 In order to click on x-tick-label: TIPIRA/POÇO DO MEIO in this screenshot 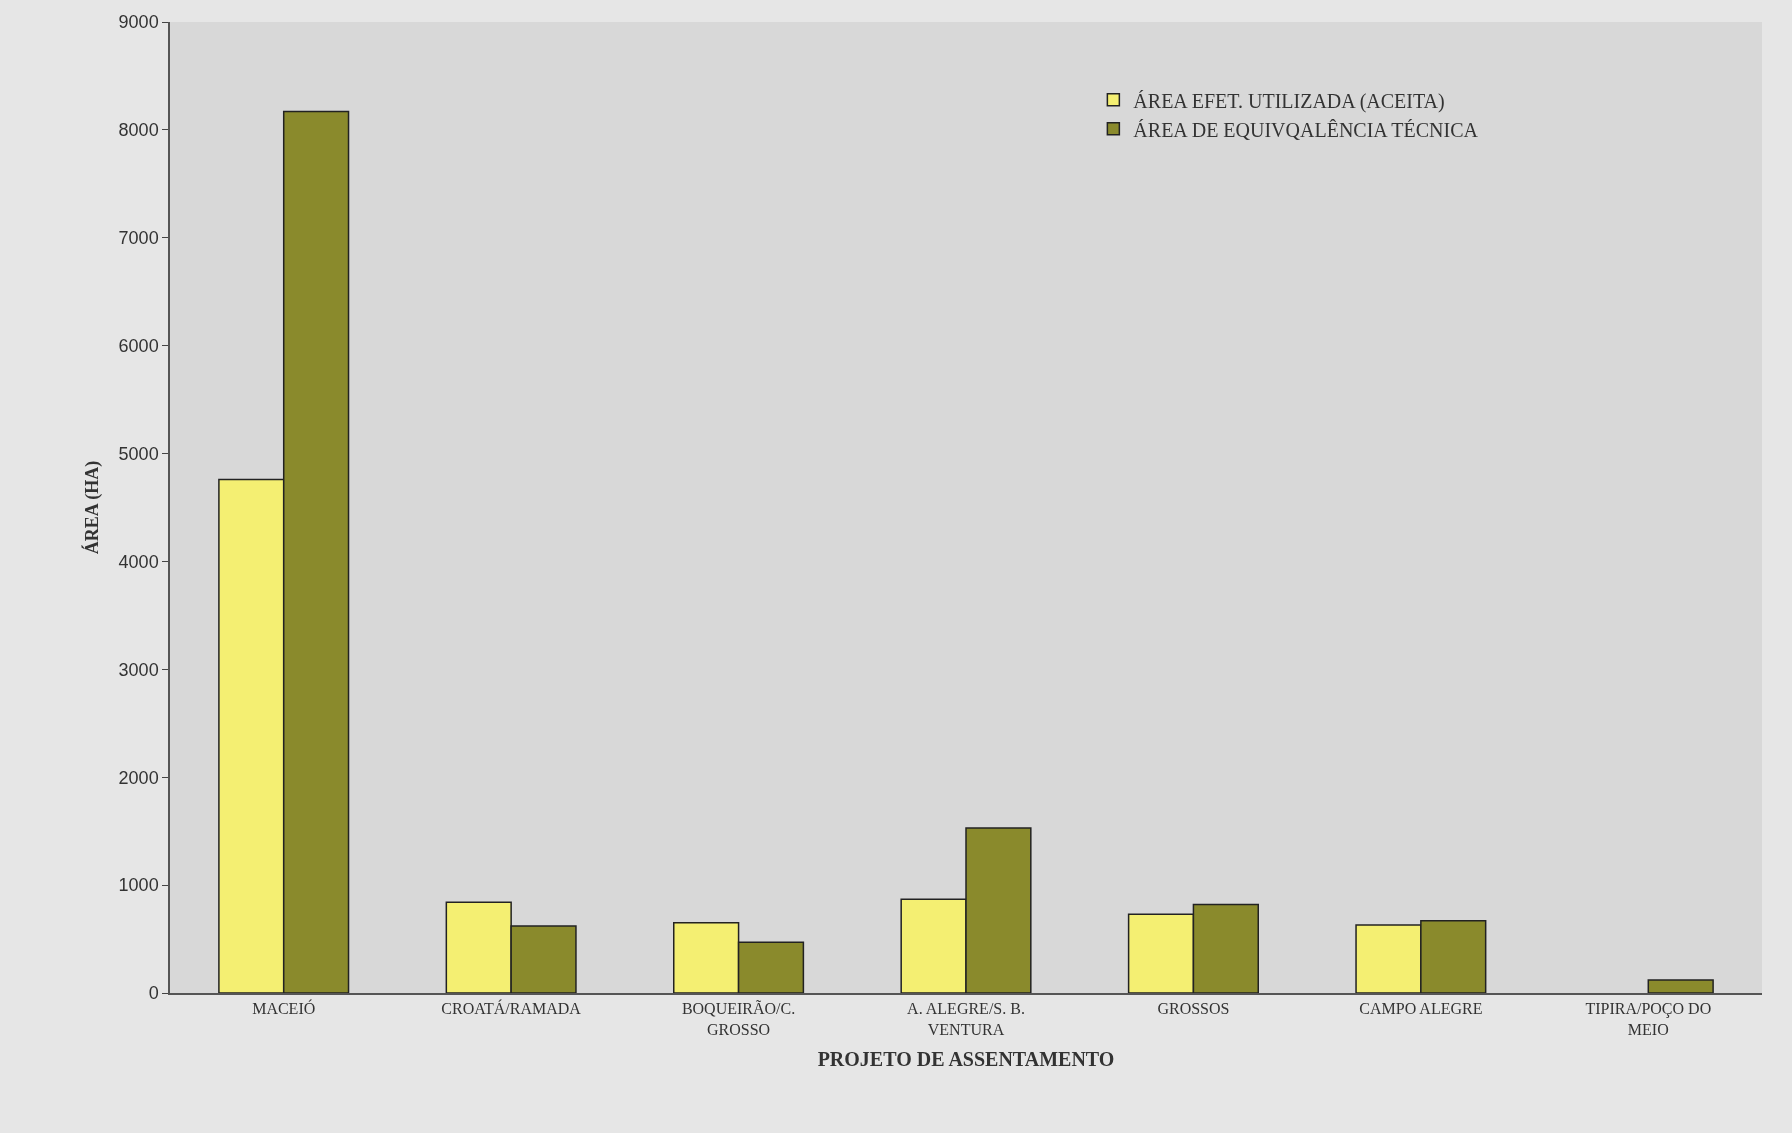, I will do `click(1648, 1018)`.